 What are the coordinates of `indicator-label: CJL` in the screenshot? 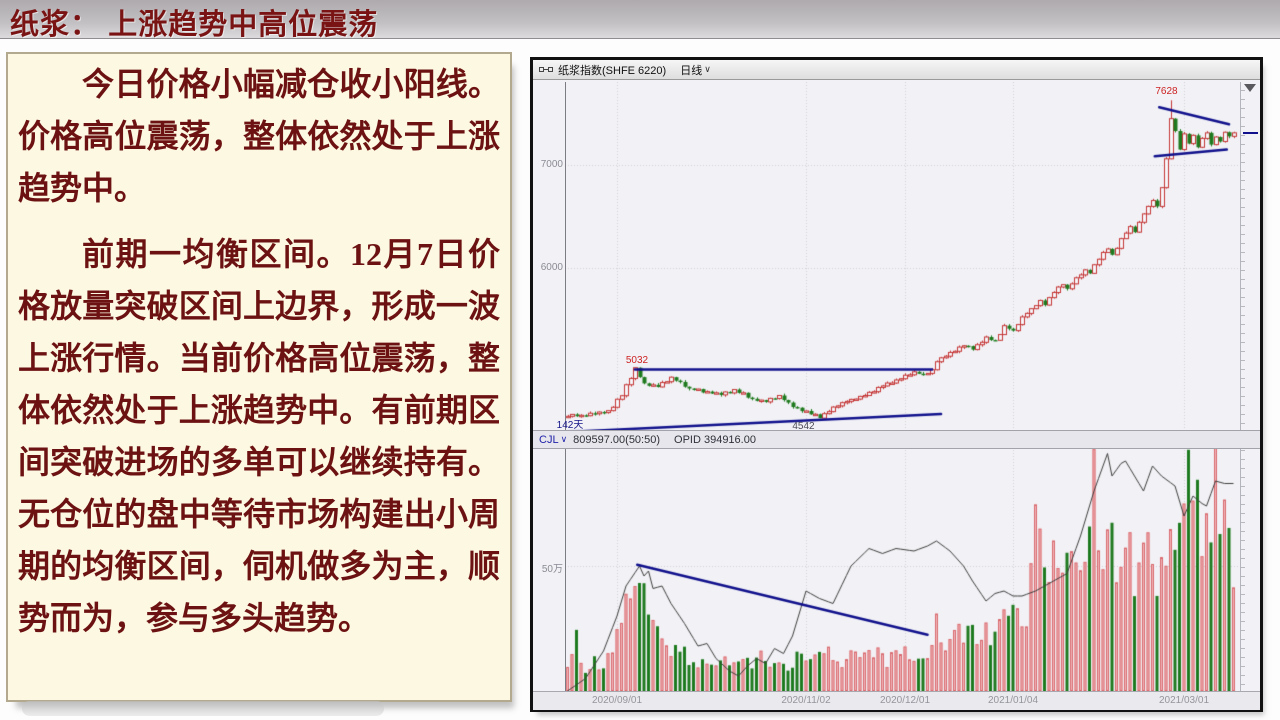 It's located at (549, 439).